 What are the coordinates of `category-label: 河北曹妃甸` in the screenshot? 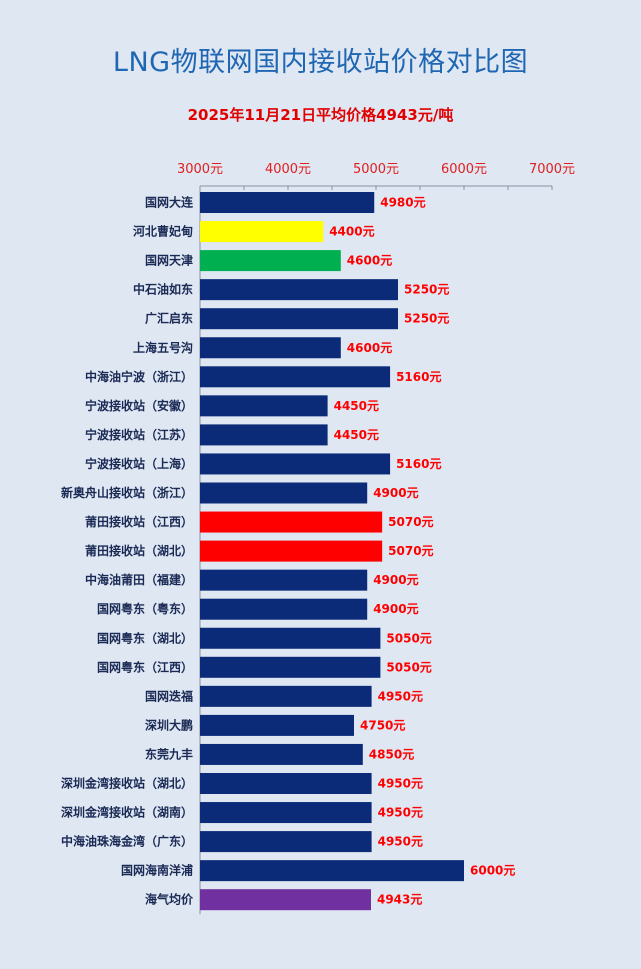 It's located at (162, 231).